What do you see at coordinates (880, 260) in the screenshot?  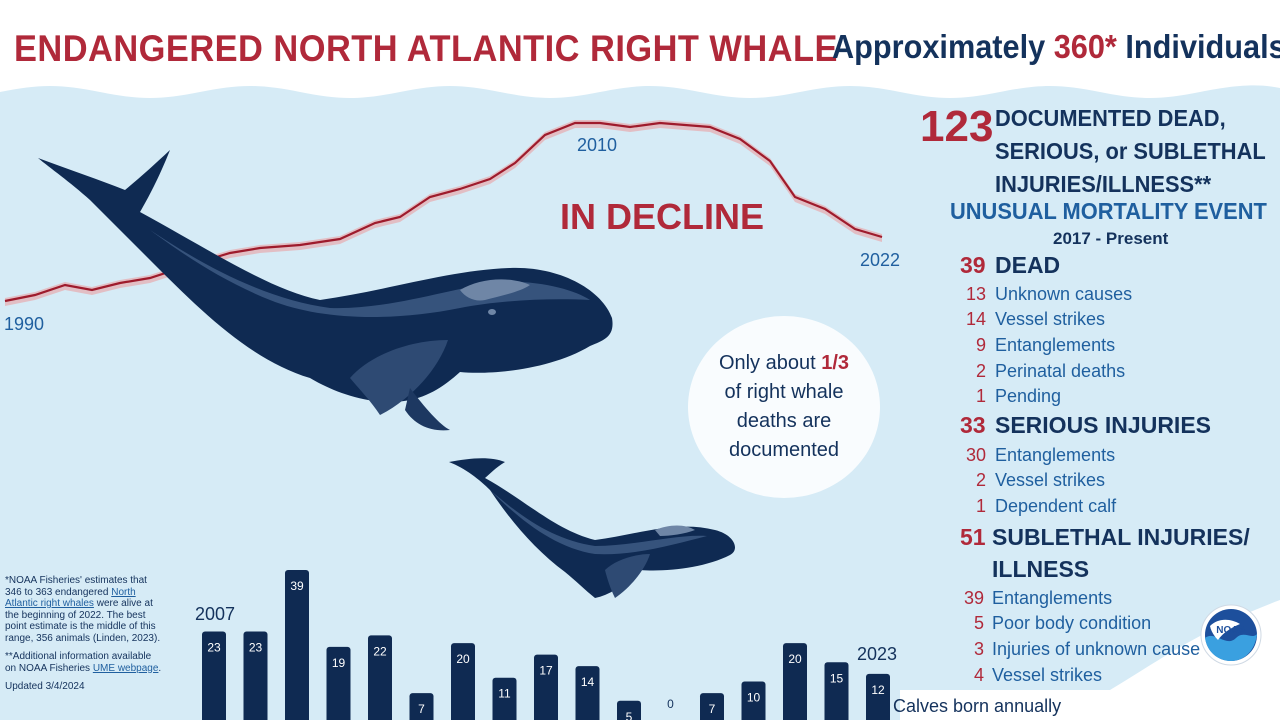 I see `trend-end-year: 2022` at bounding box center [880, 260].